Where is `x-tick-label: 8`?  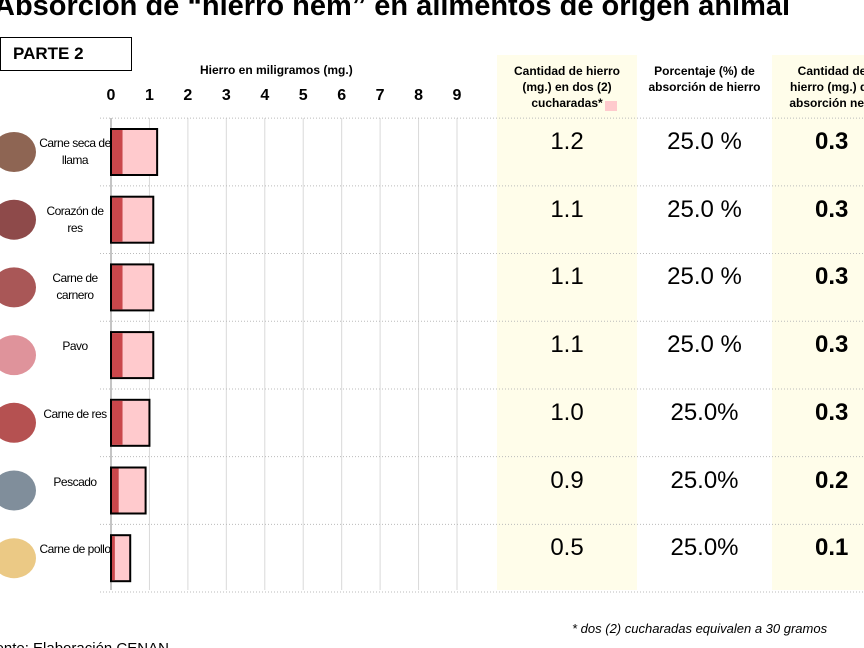 x-tick-label: 8 is located at coordinates (418, 95).